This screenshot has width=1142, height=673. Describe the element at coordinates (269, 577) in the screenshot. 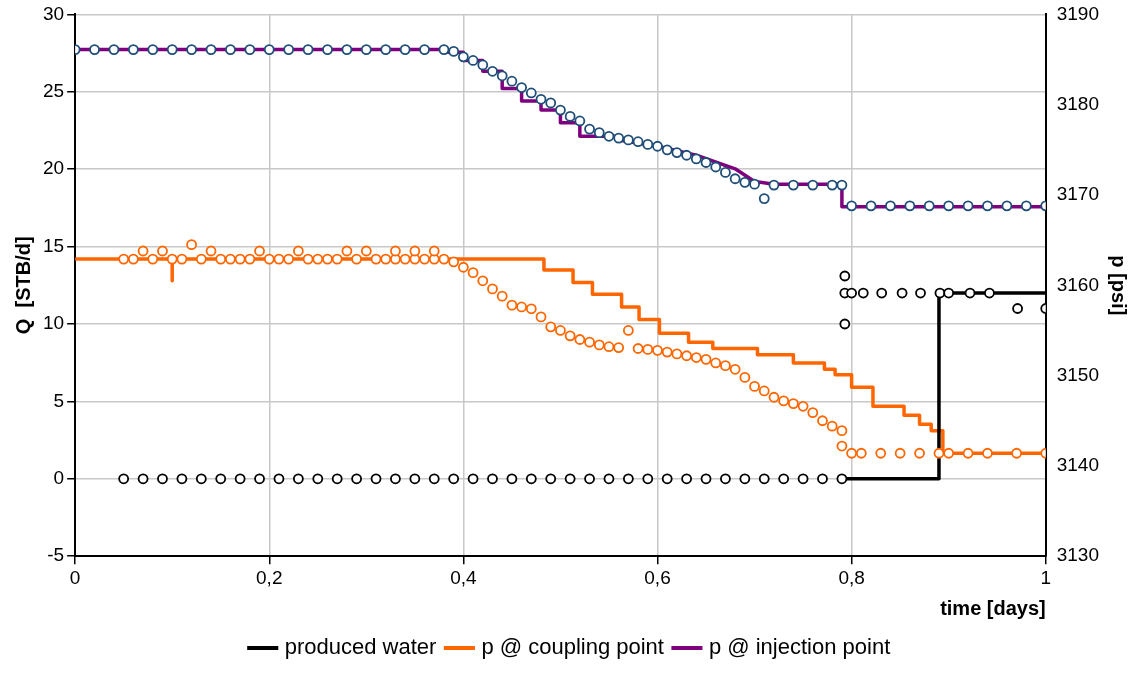

I see `x-tick-label: 0,2` at that location.